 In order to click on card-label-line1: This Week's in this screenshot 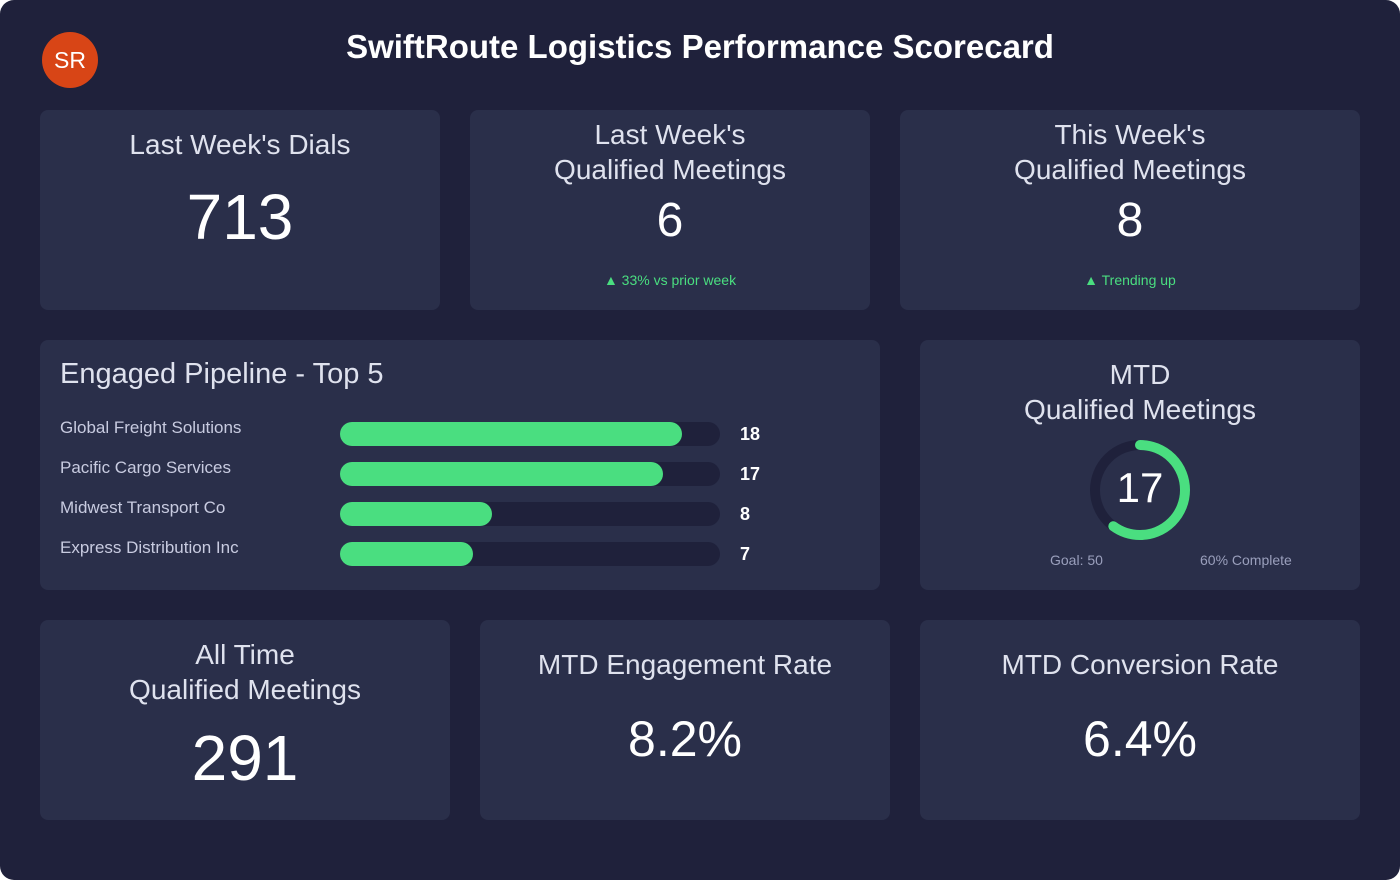, I will do `click(1130, 134)`.